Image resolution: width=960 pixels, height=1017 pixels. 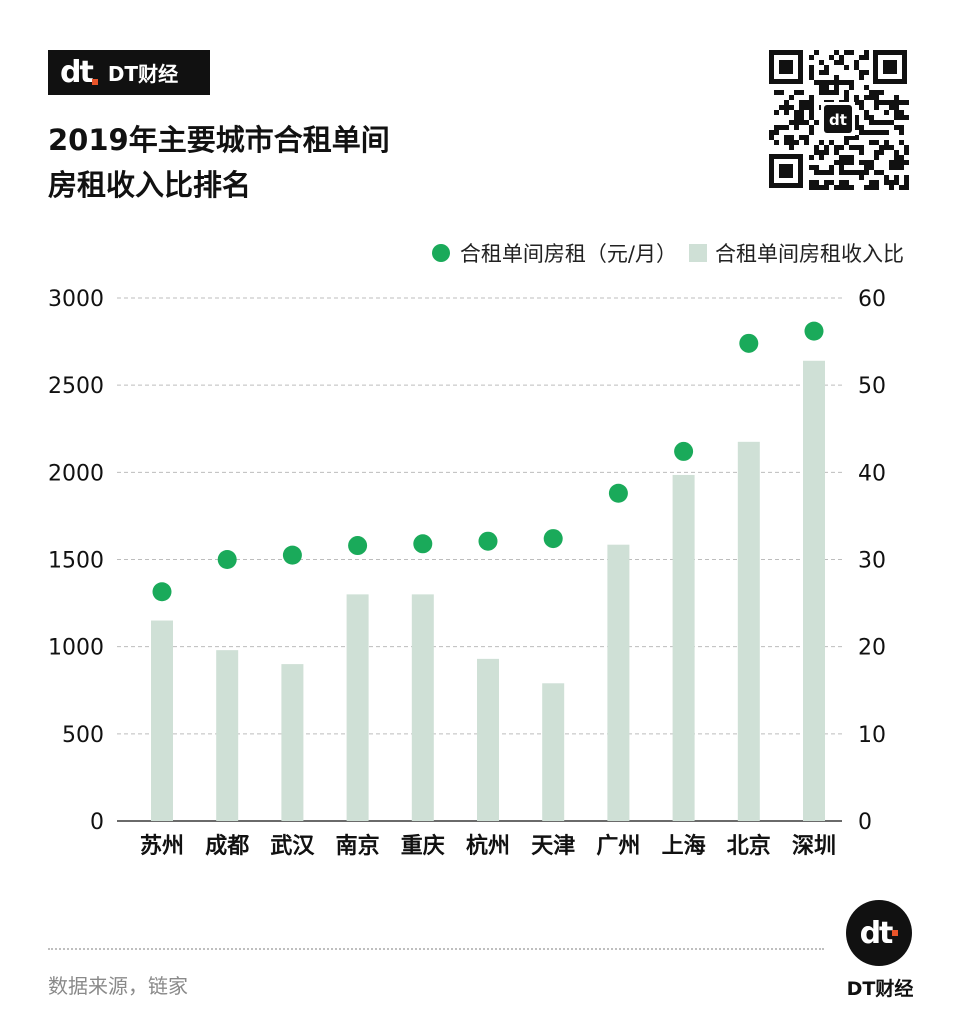 What do you see at coordinates (872, 648) in the screenshot?
I see `y-right-tick-label: 20` at bounding box center [872, 648].